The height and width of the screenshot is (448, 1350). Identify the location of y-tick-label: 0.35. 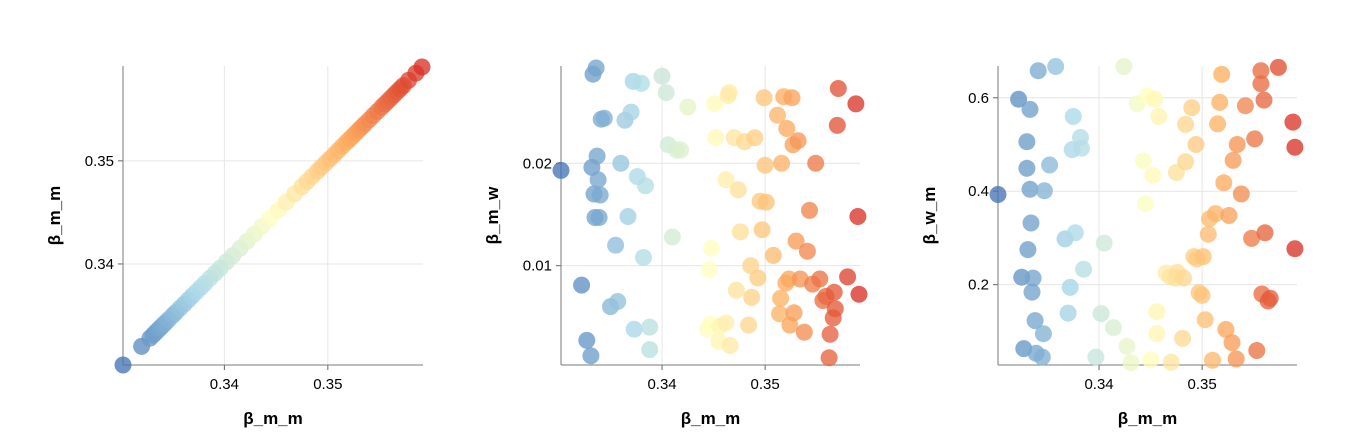
(99, 161).